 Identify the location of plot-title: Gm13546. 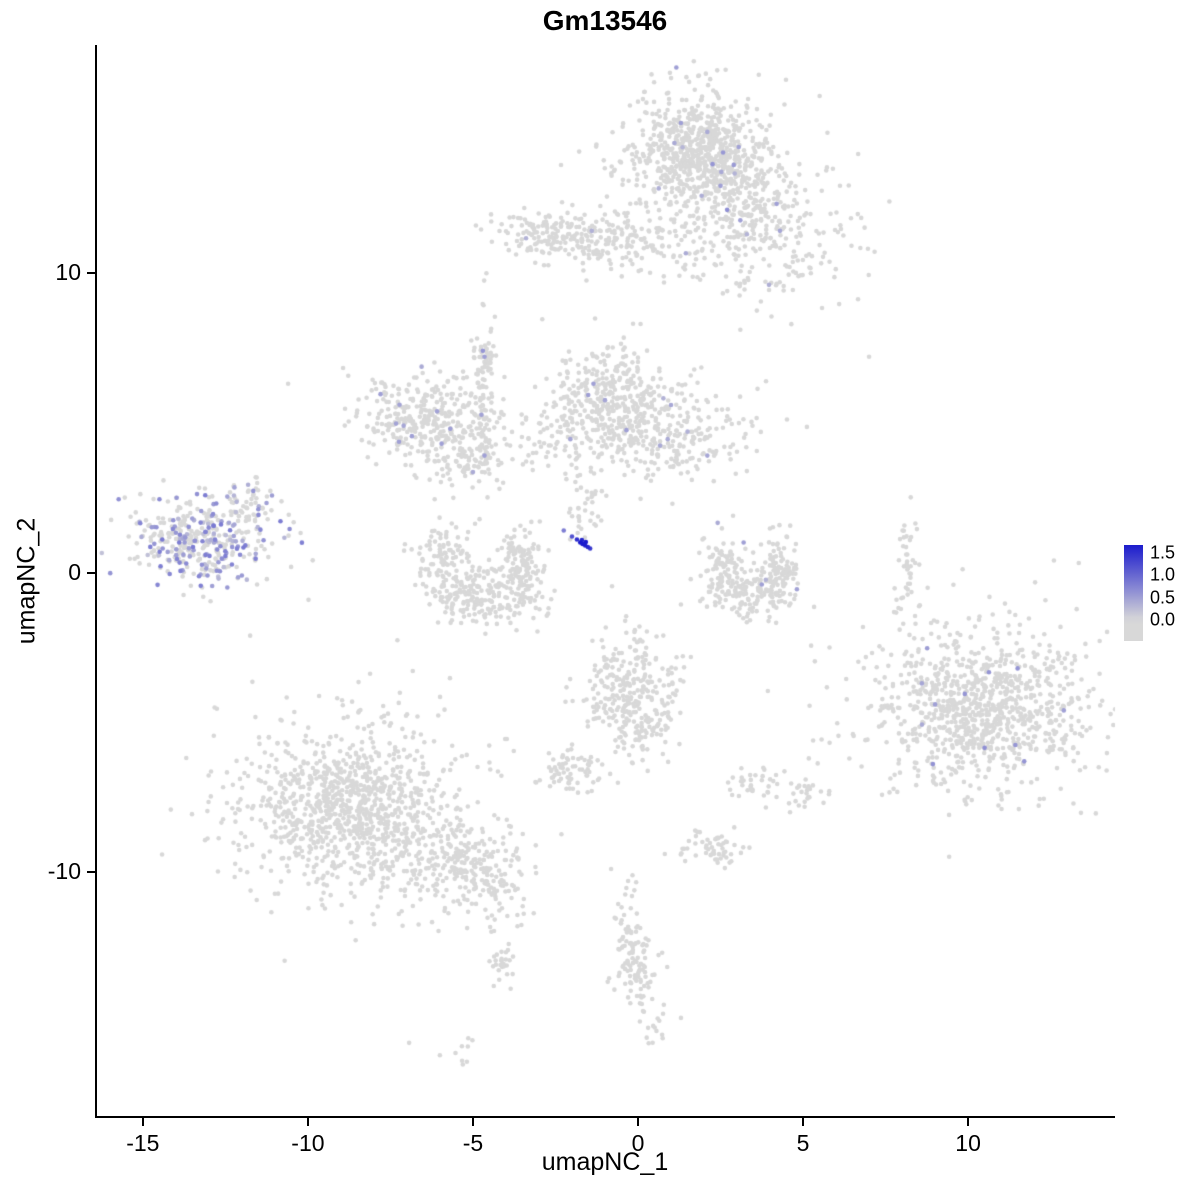
(605, 20).